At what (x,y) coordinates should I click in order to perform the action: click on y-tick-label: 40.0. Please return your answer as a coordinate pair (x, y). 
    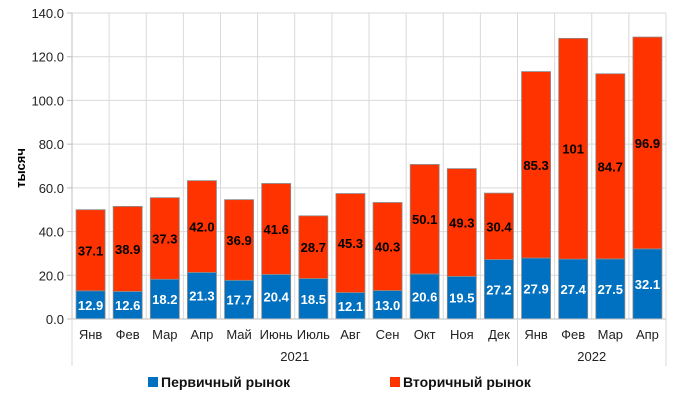
    Looking at the image, I should click on (51, 232).